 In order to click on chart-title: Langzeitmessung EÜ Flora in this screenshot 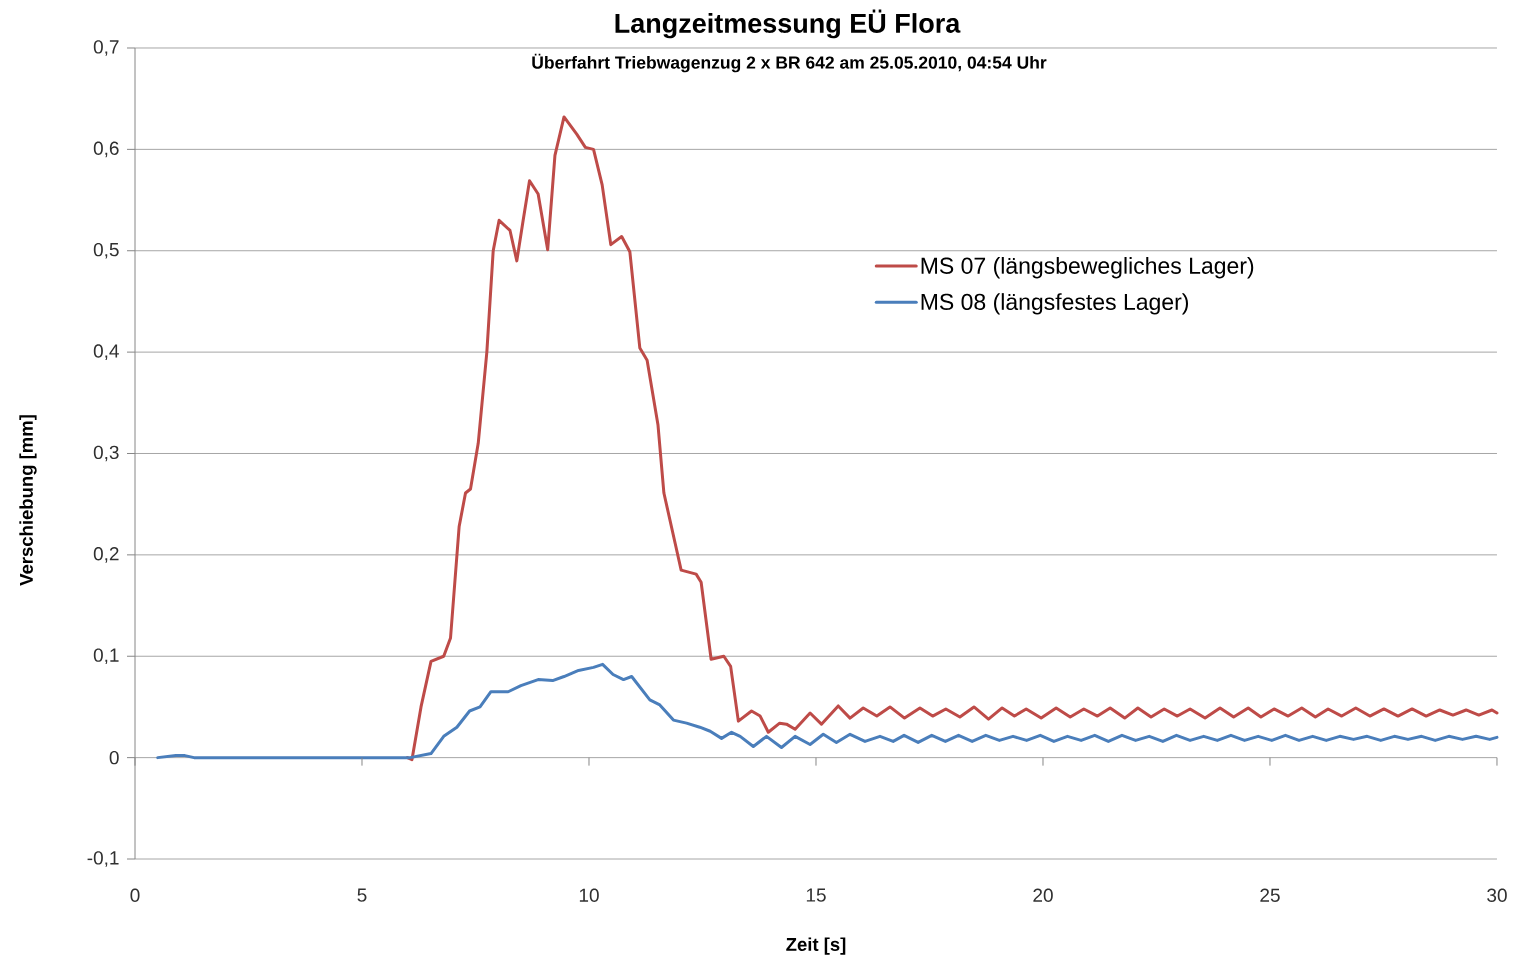, I will do `click(788, 24)`.